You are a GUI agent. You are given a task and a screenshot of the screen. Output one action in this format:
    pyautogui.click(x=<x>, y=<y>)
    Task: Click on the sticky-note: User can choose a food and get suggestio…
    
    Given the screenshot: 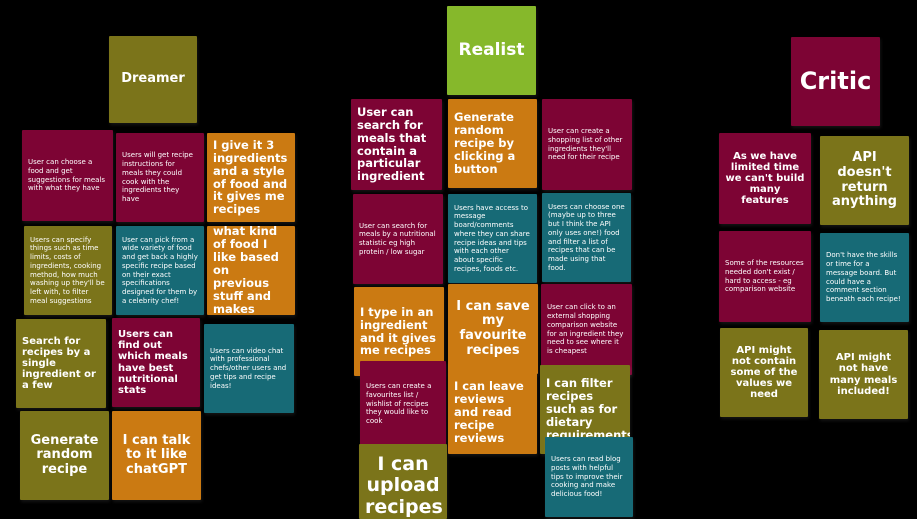 What is the action you would take?
    pyautogui.click(x=67, y=175)
    